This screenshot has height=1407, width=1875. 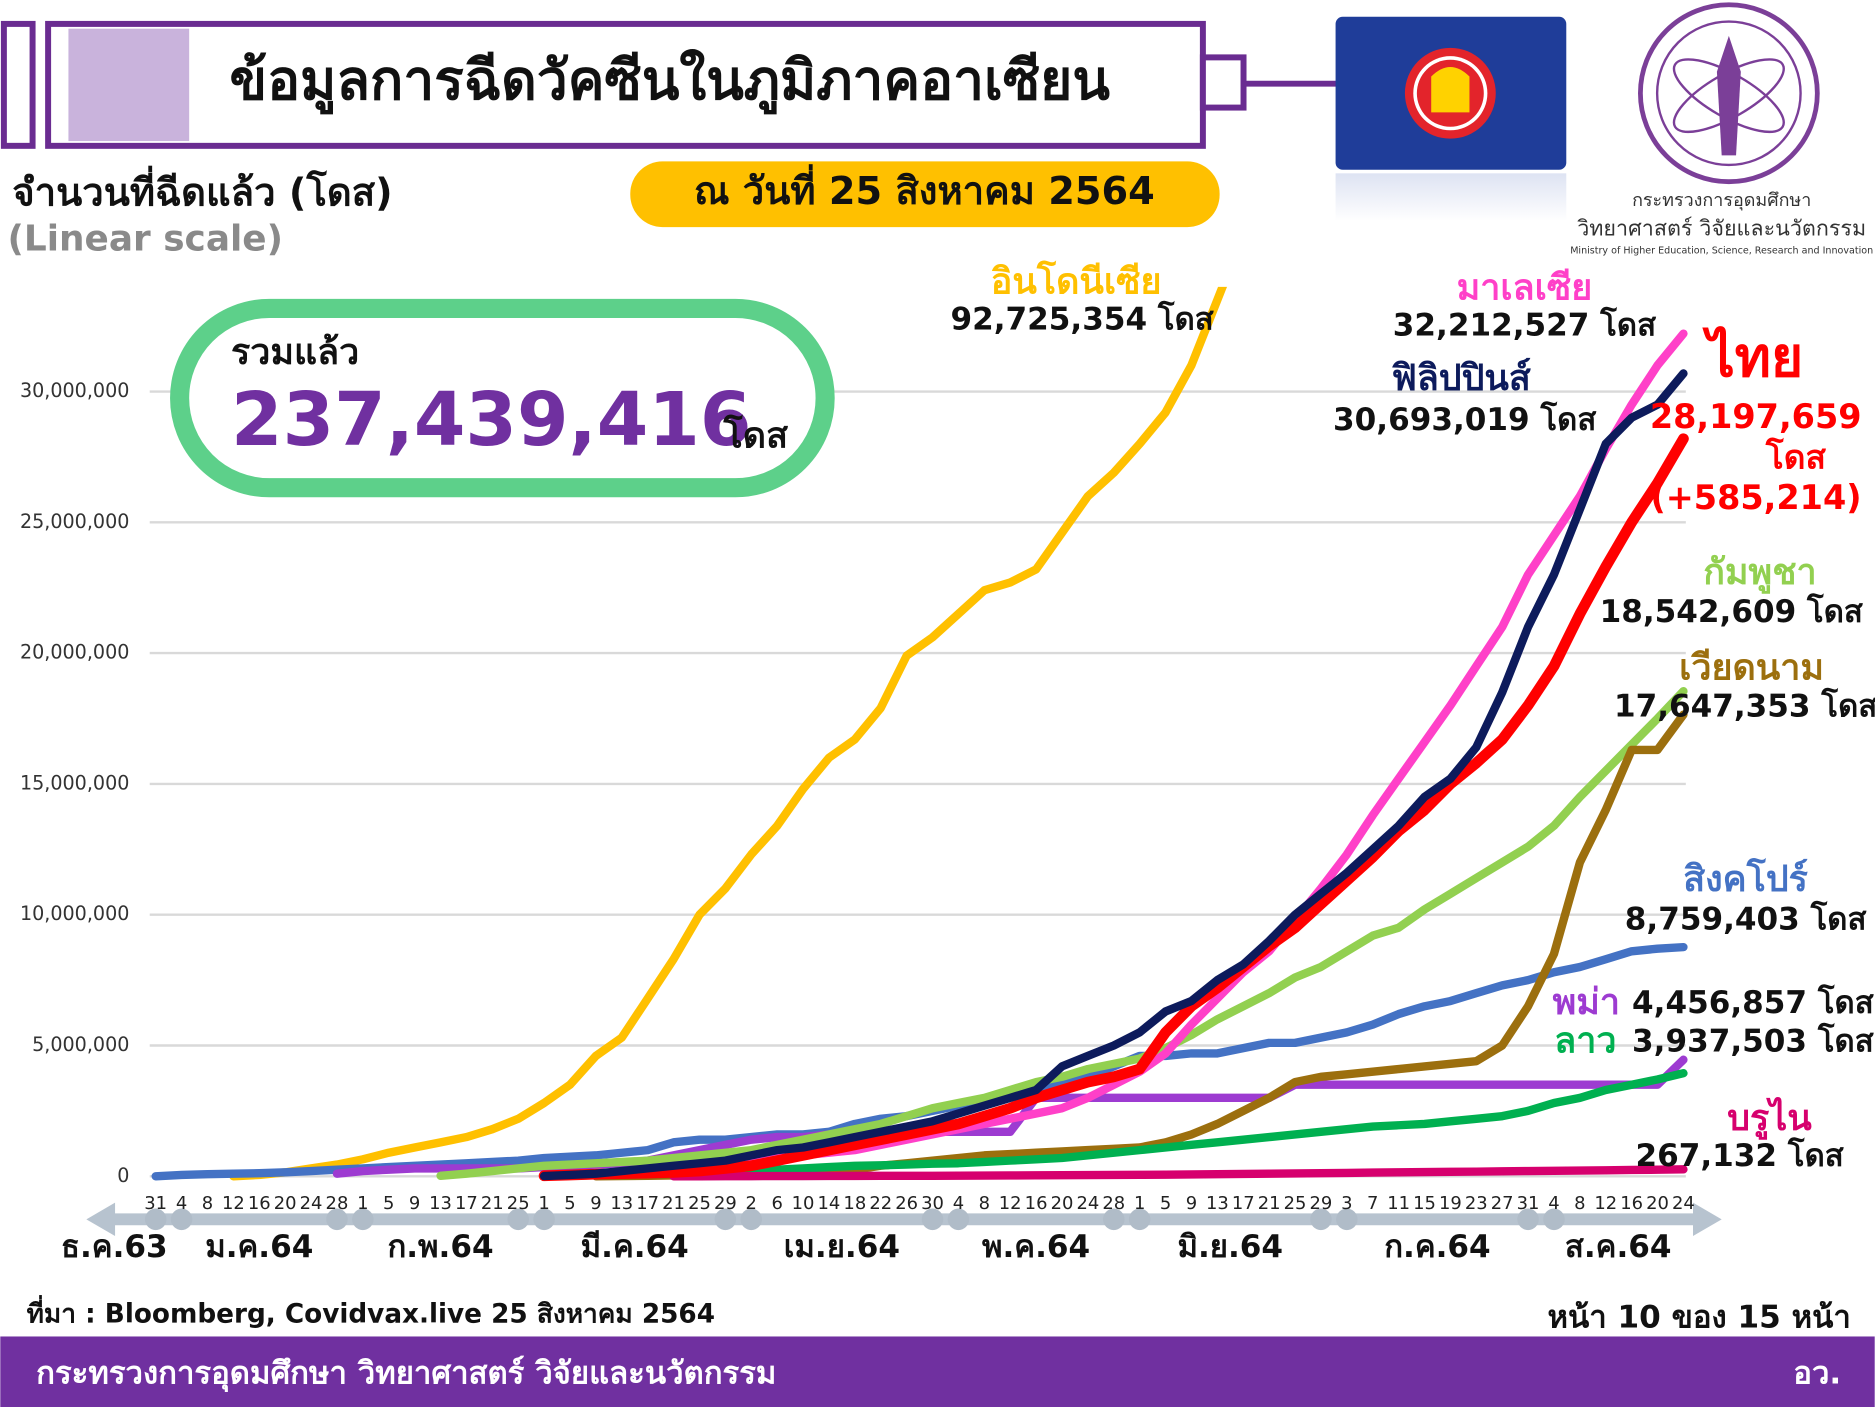 I want to click on y-tick-label: 20,000,000, so click(x=74, y=652).